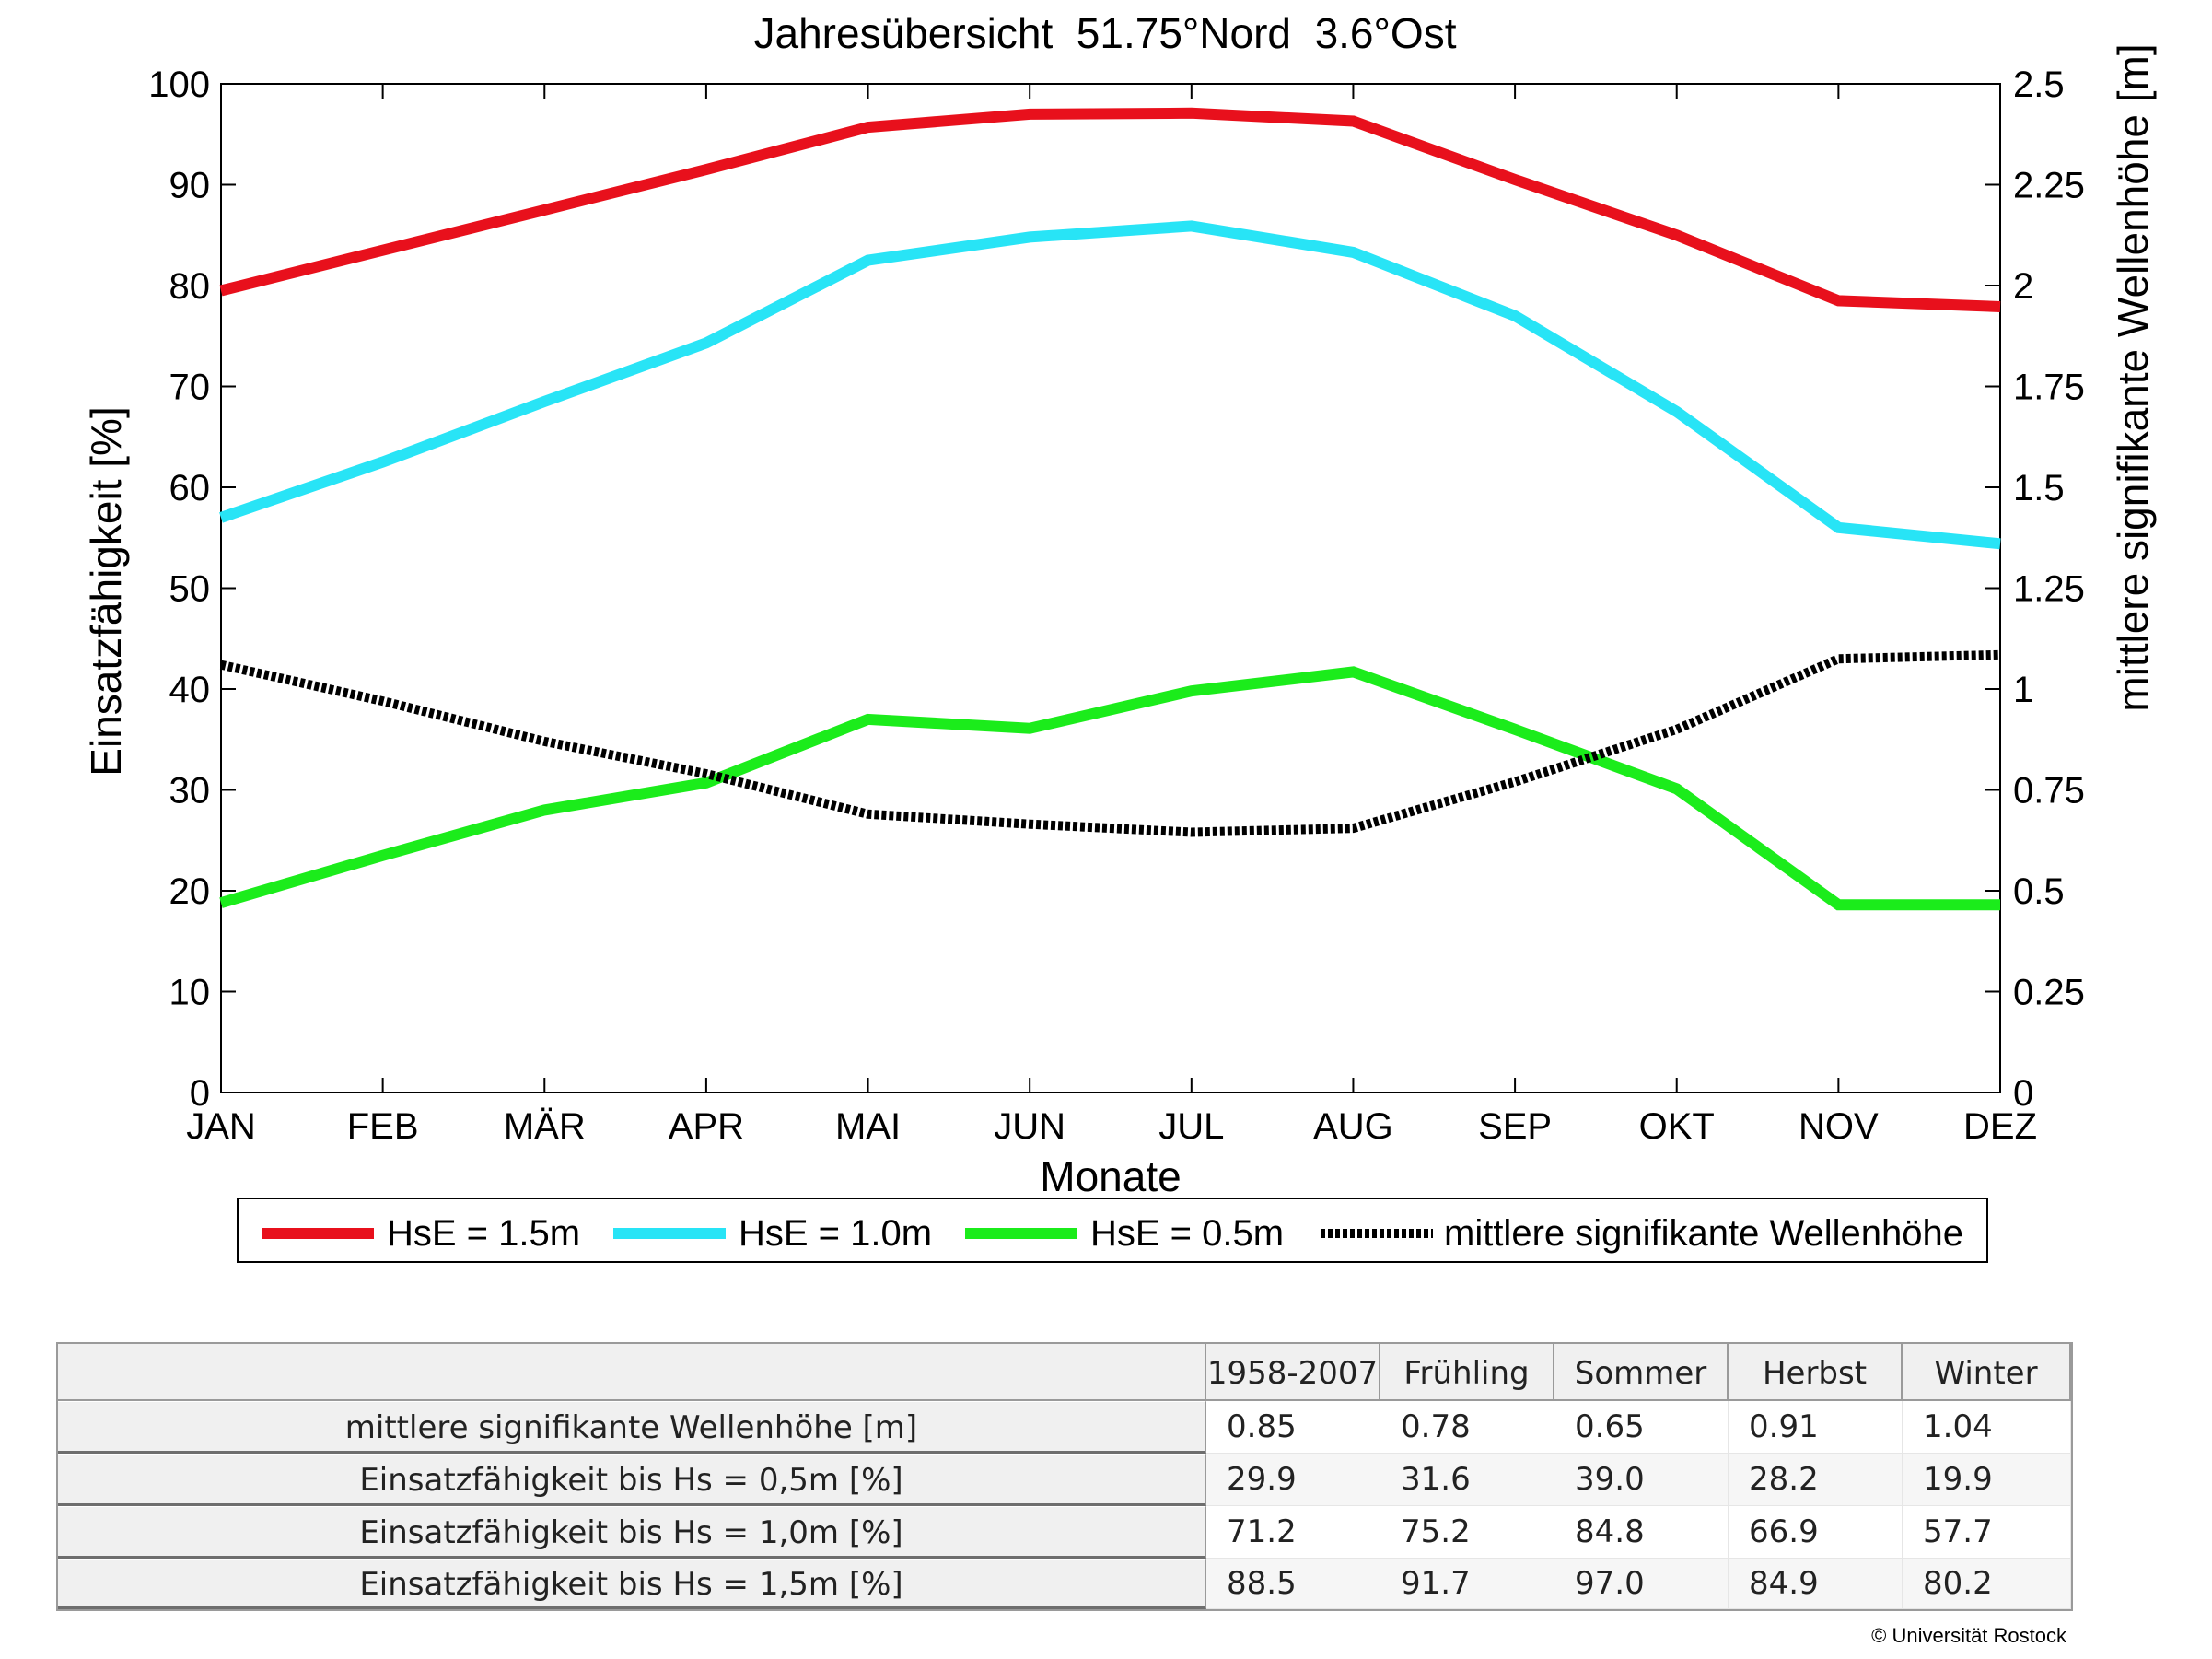  Describe the element at coordinates (2049, 388) in the screenshot. I see `y-tick-label-right: 1.75` at that location.